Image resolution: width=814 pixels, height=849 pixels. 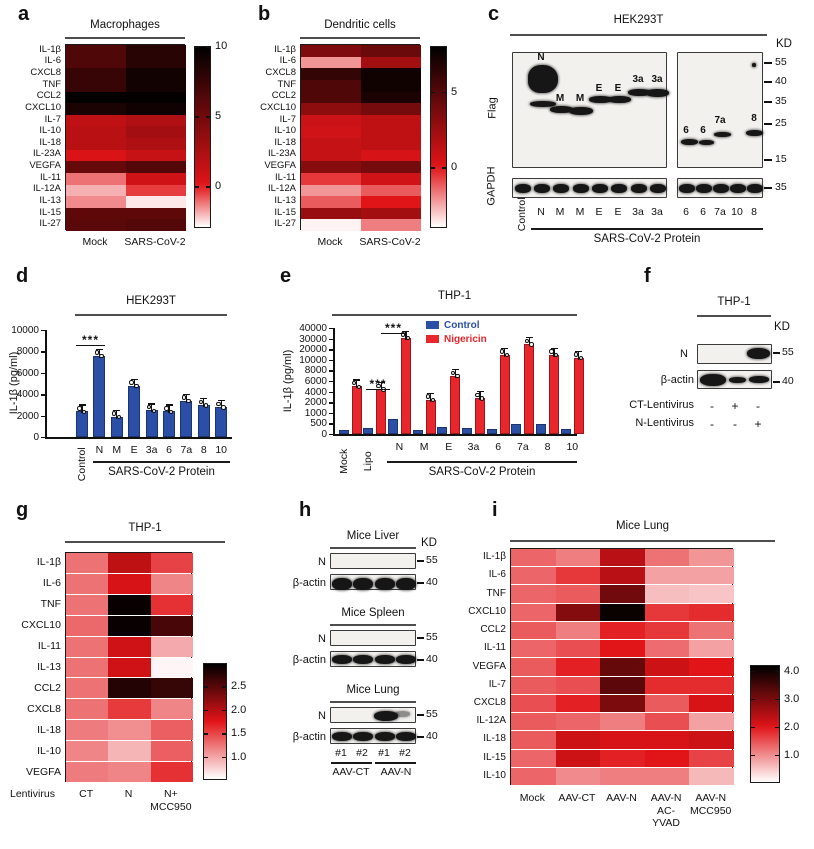 What do you see at coordinates (487, 611) in the screenshot?
I see `heatmap-row-label: CXCL10` at bounding box center [487, 611].